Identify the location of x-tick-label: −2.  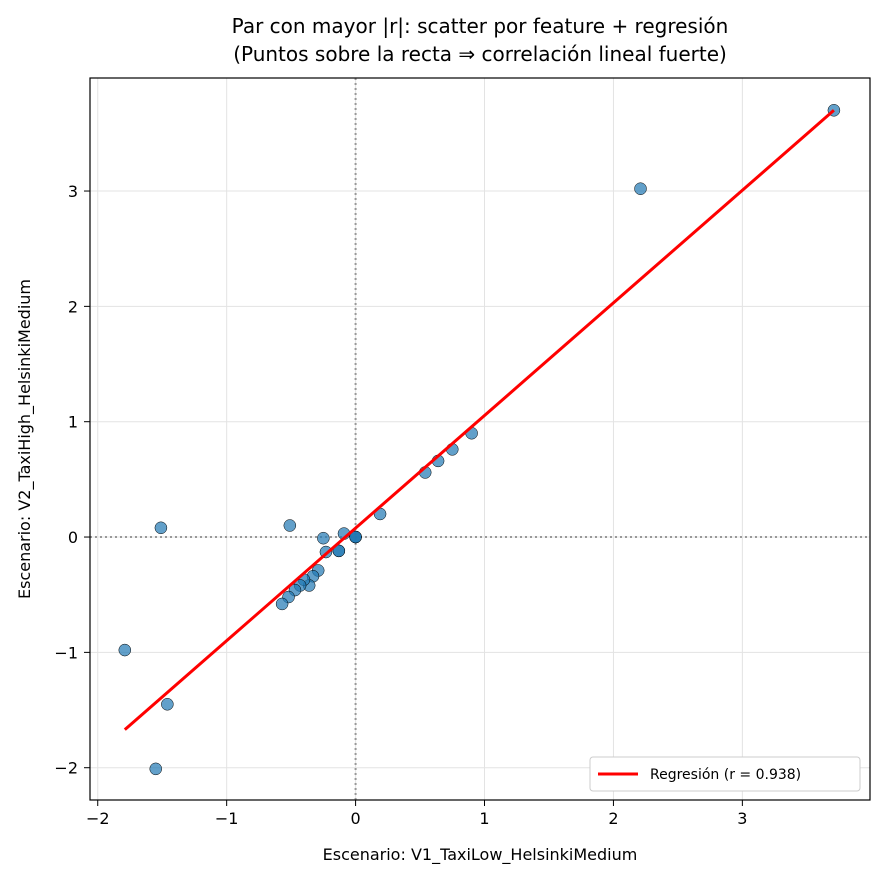
(98, 818).